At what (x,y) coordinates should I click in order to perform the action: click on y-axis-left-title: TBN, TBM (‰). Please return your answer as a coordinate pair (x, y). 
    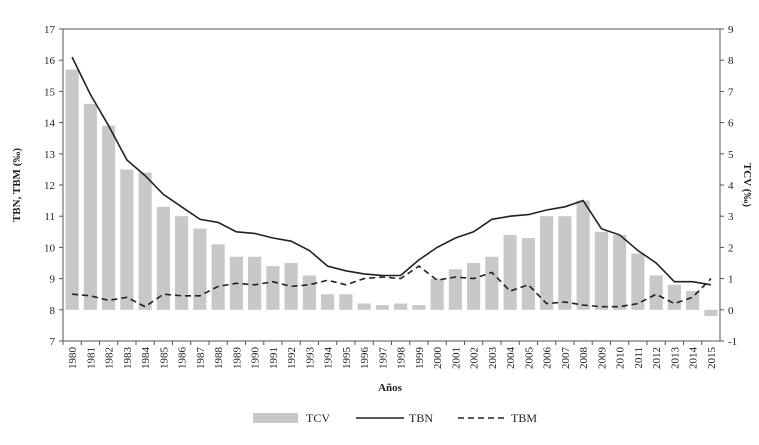
    Looking at the image, I should click on (17, 185).